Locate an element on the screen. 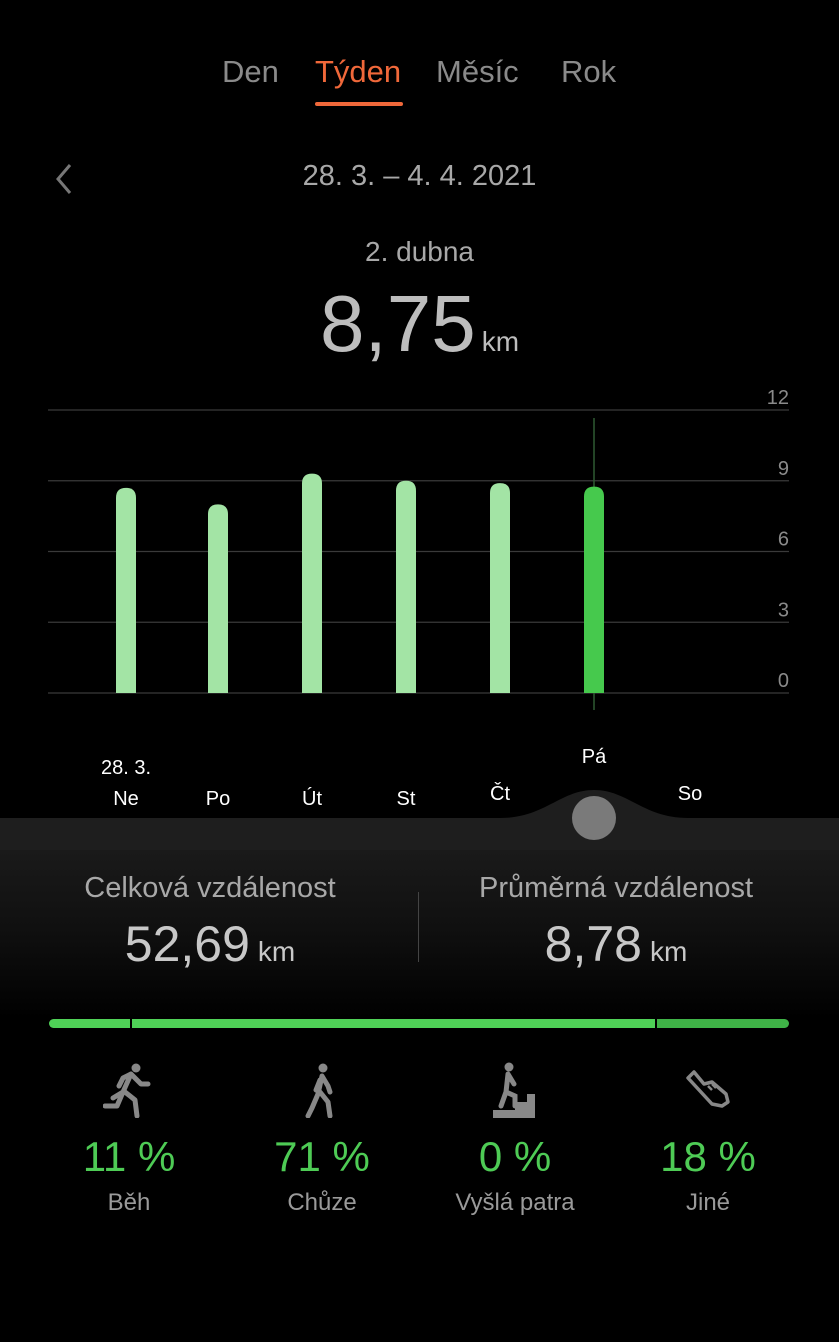 Image resolution: width=839 pixels, height=1342 pixels. selected-distance: 8,75 is located at coordinates (397, 323).